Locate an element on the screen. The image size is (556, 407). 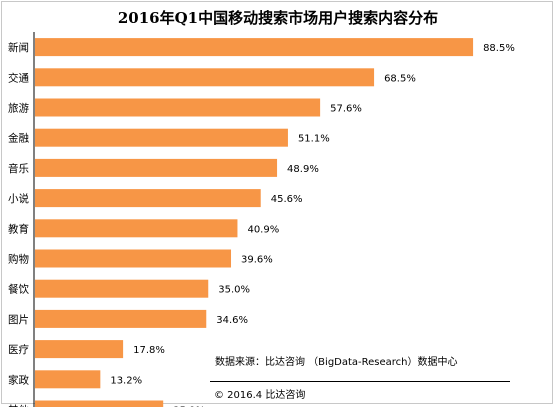
value-label-0: 88.5% is located at coordinates (499, 48).